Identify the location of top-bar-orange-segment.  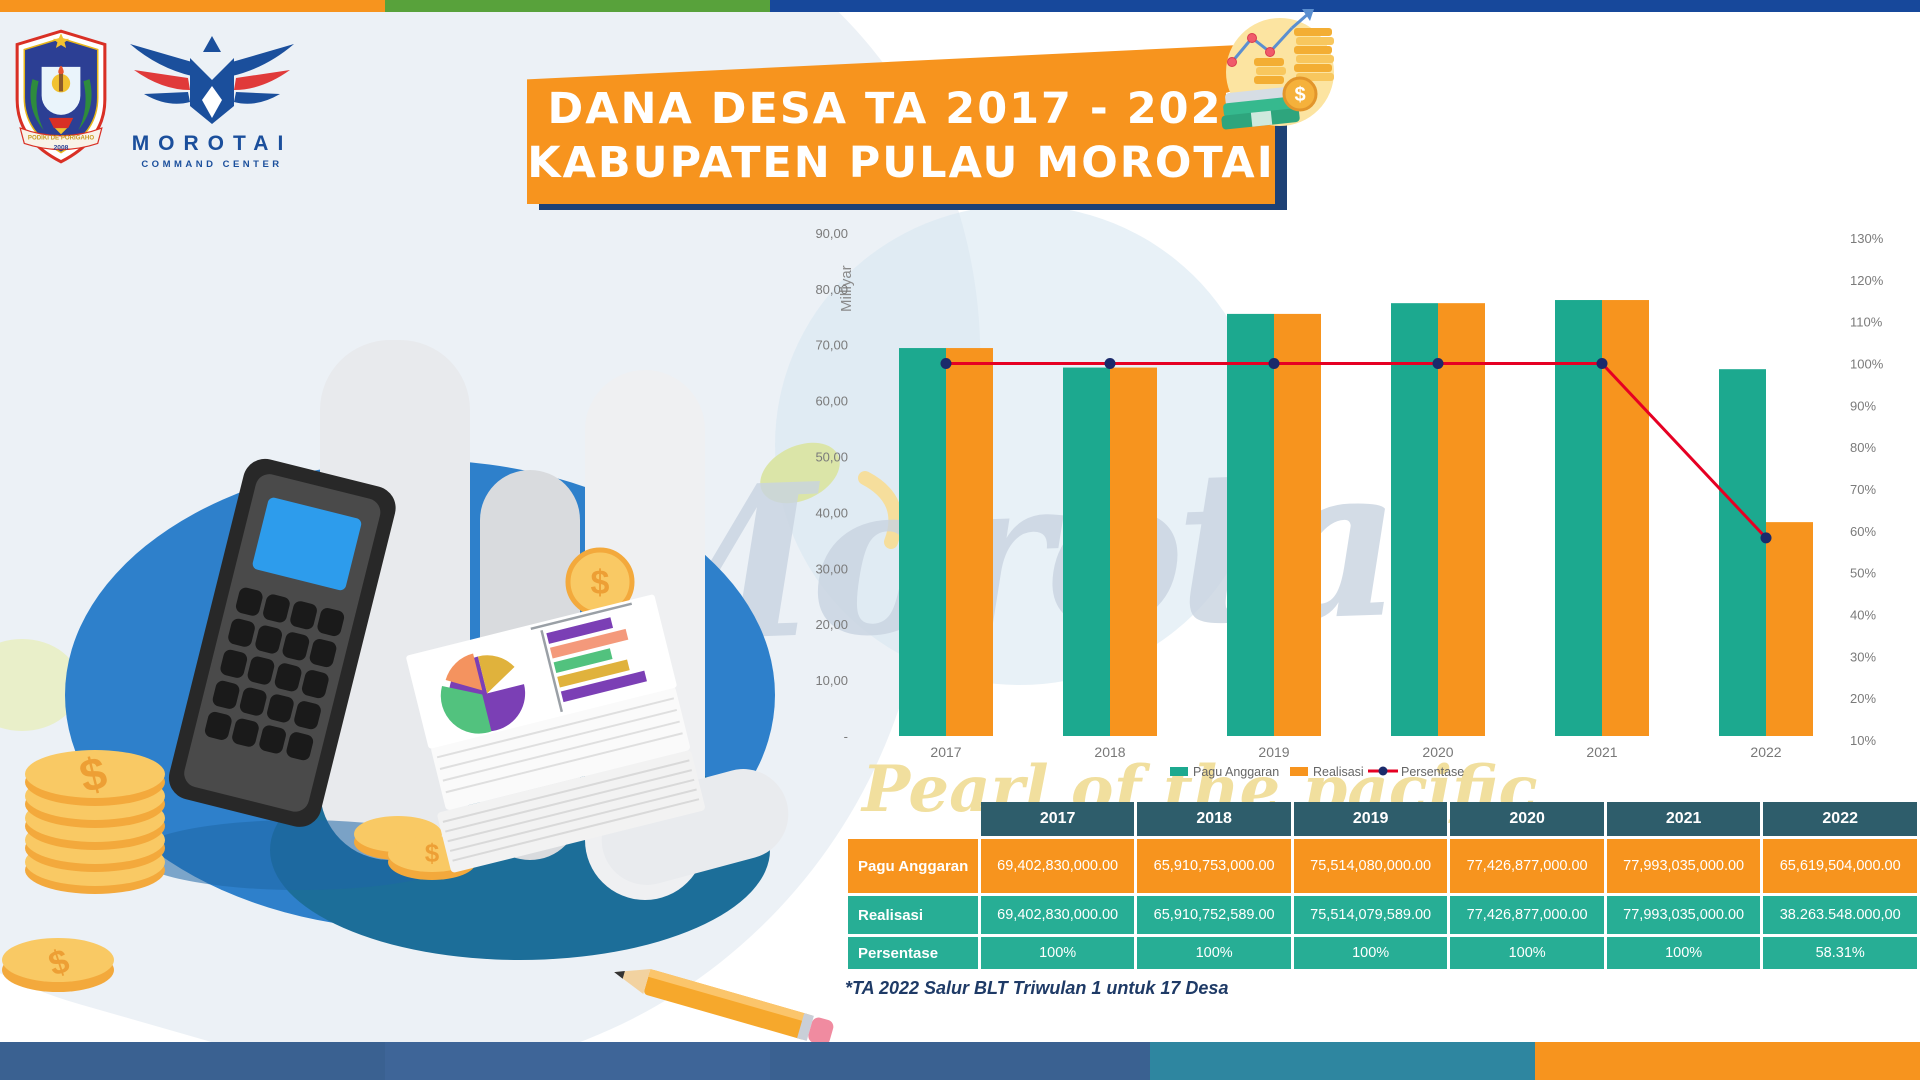
(192, 6).